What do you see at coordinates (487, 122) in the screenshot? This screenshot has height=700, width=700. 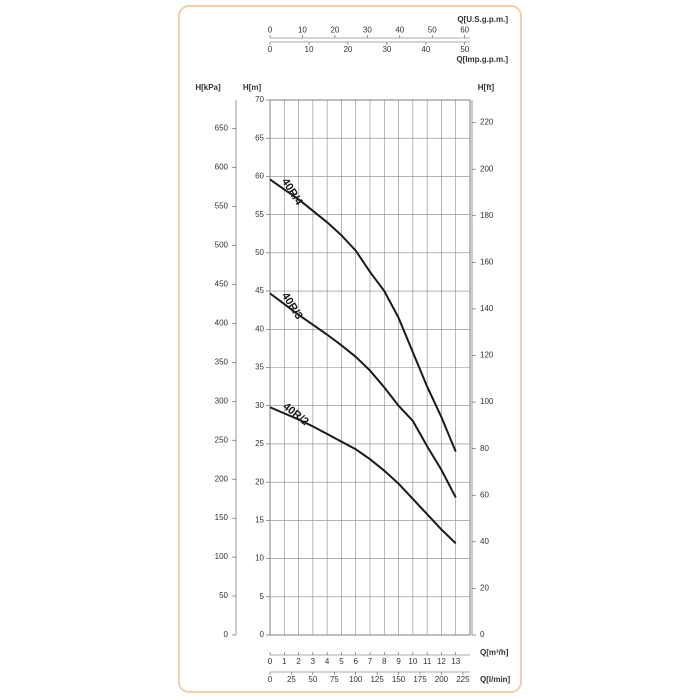 I see `tick-label: 220` at bounding box center [487, 122].